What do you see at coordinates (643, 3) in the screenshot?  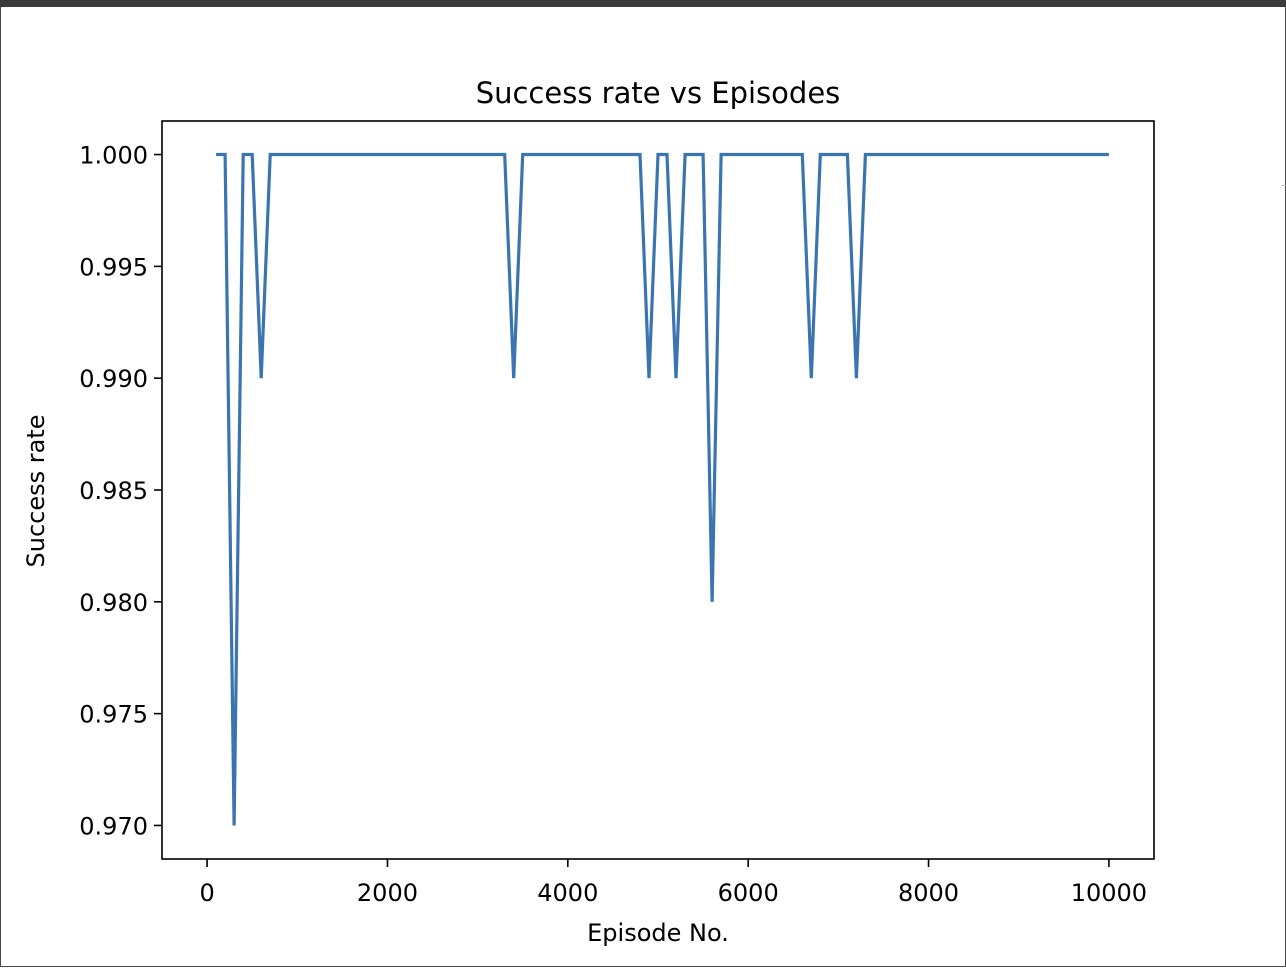 I see `window-title-bar` at bounding box center [643, 3].